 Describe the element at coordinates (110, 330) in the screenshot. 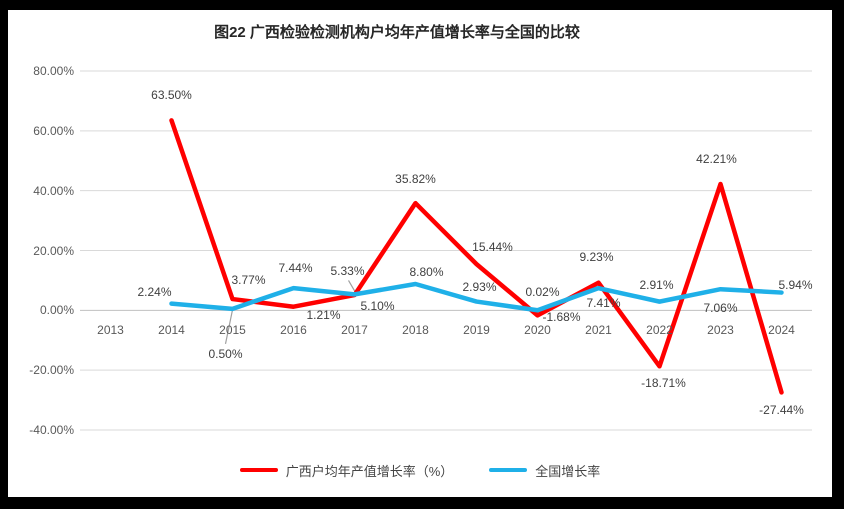

I see `x-axis-tick-label: 2013` at that location.